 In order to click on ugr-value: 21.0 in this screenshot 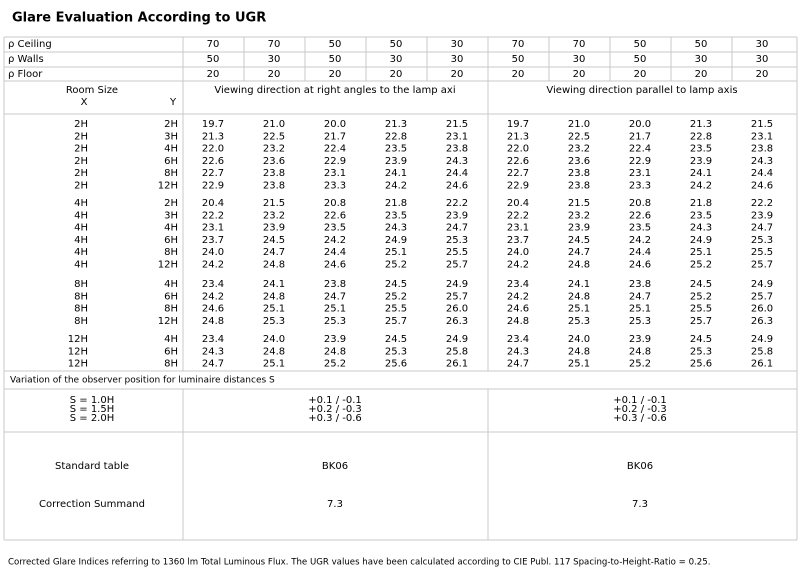, I will do `click(579, 124)`.